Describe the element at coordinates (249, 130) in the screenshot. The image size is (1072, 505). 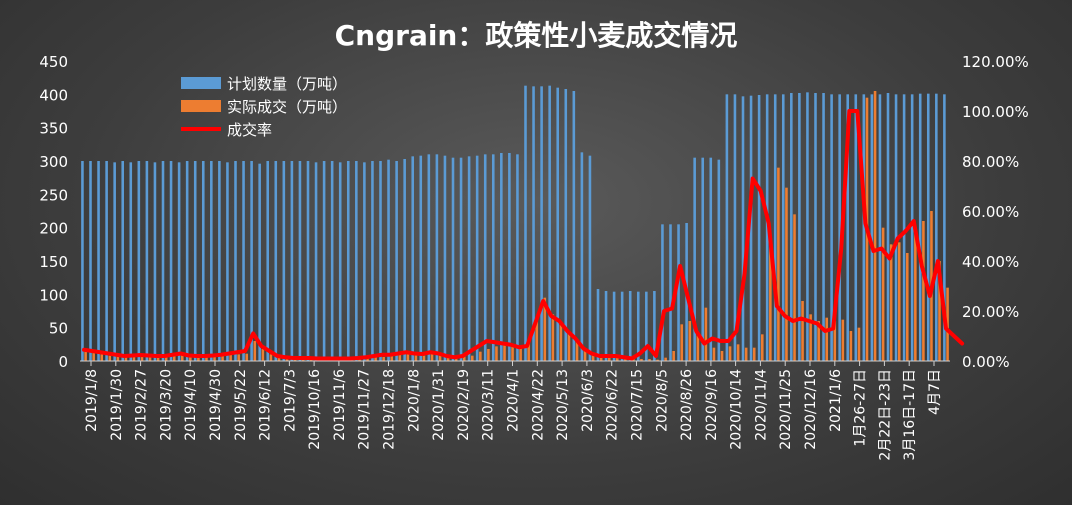
I see `legend-label: 成交率` at that location.